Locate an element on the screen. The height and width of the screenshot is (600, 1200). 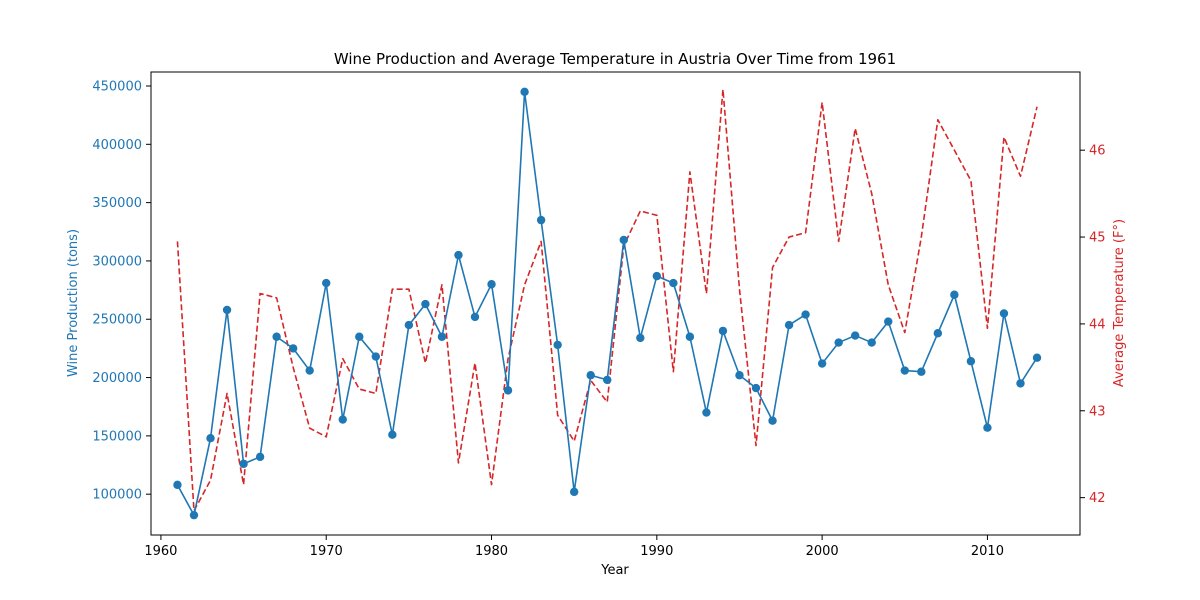
left-y-tick-label: 450000 is located at coordinates (117, 86).